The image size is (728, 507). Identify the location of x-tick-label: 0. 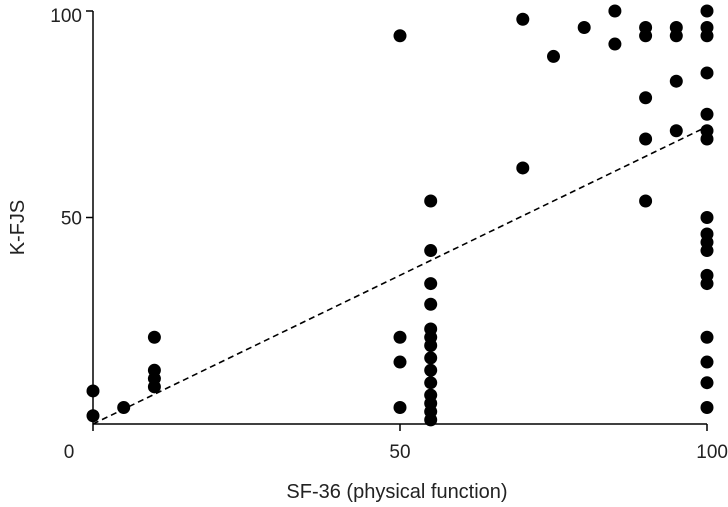
(69, 452).